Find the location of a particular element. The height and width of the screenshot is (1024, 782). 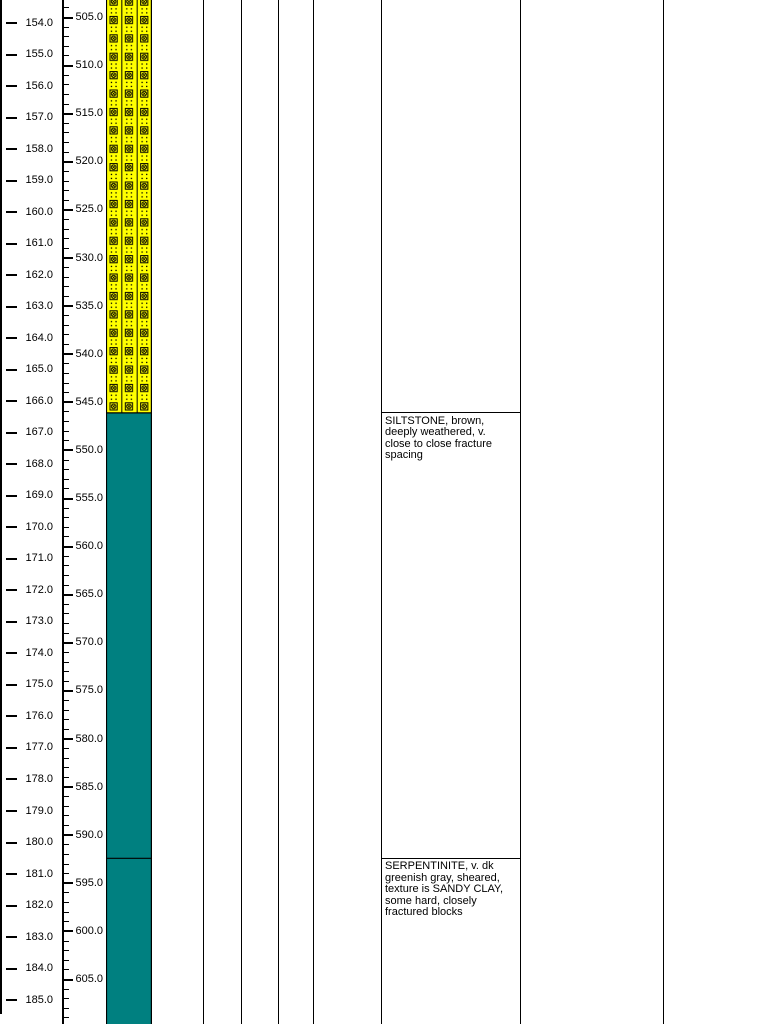

depth-m-tick-label: 183.0 is located at coordinates (39, 936).